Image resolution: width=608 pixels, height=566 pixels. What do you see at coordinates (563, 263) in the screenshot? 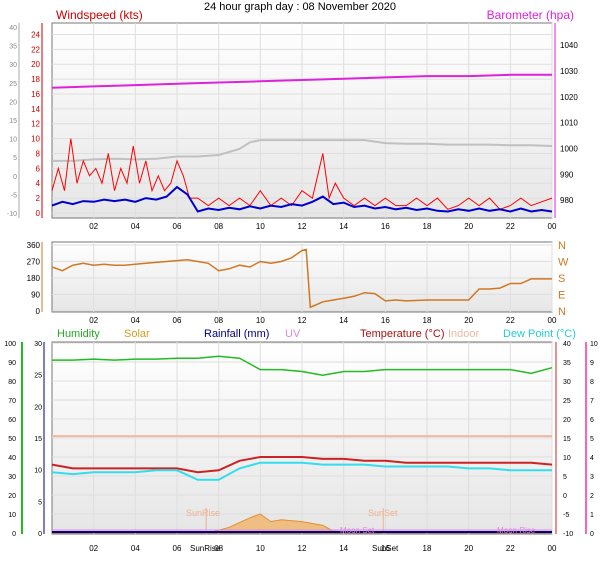
I see `direction-compass-tick: W` at bounding box center [563, 263].